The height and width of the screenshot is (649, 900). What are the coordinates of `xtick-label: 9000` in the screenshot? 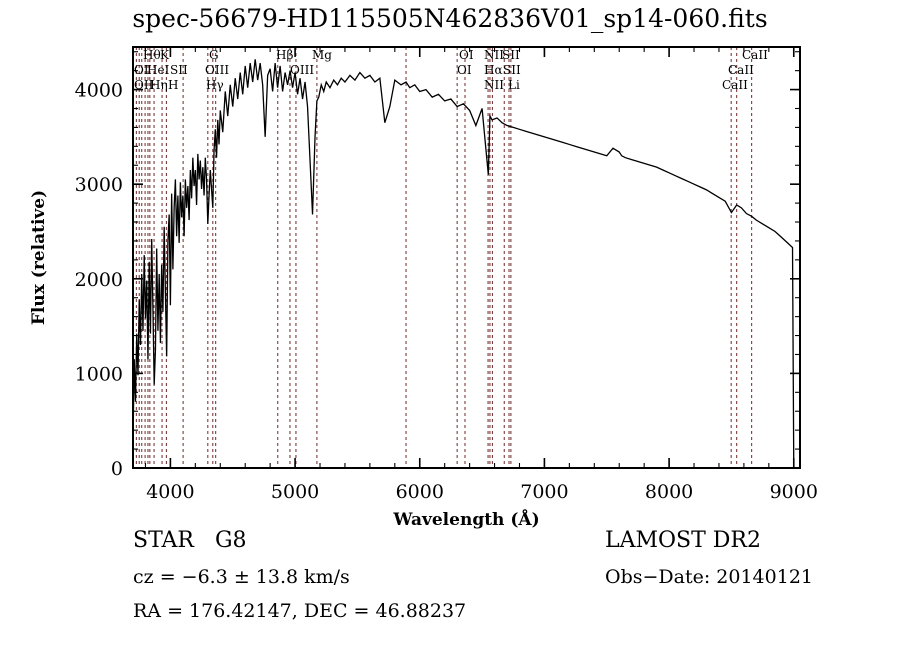 It's located at (794, 492).